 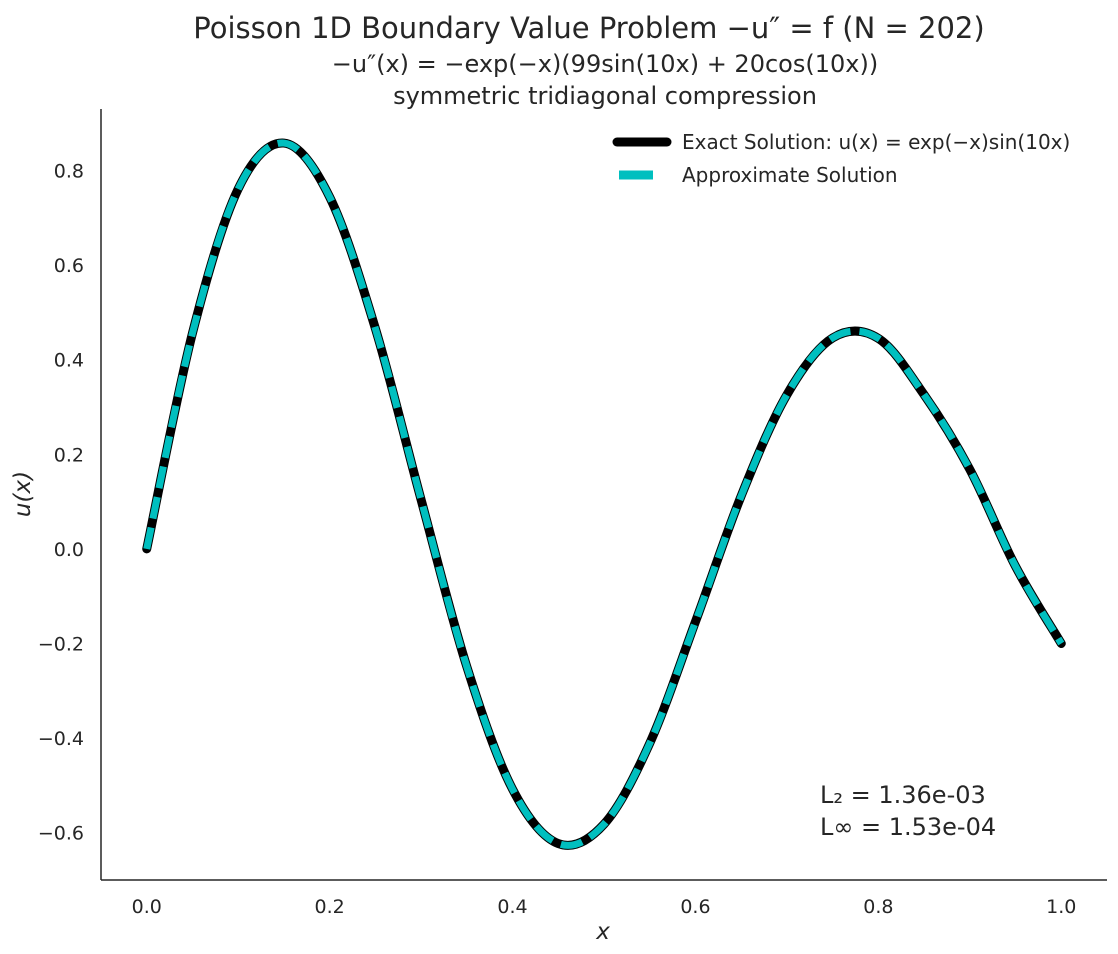 What do you see at coordinates (61, 739) in the screenshot?
I see `y-tick-label: −0.4` at bounding box center [61, 739].